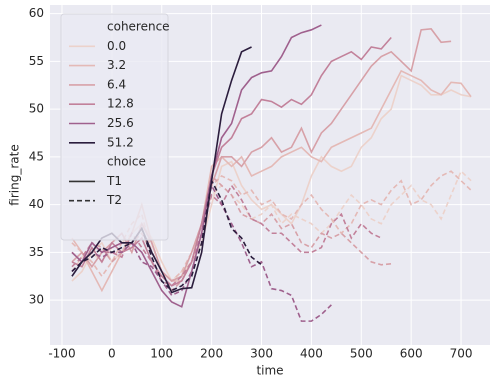 The image size is (499, 386). What do you see at coordinates (126, 162) in the screenshot?
I see `legend-title: choice` at bounding box center [126, 162].